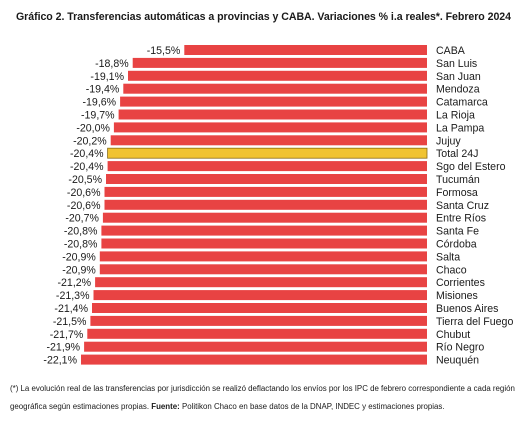  Describe the element at coordinates (265, 204) in the screenshot. I see `bar-santa-cruz` at that location.